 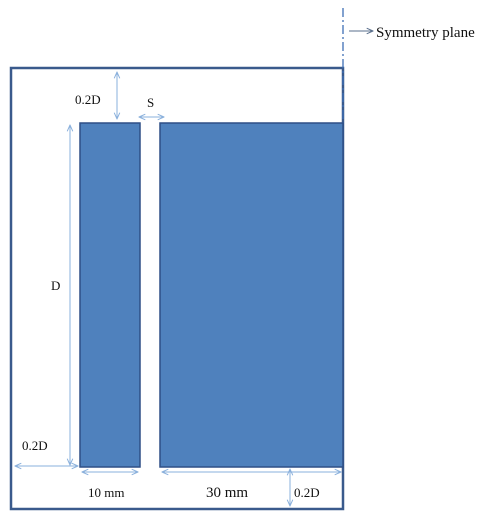 What do you see at coordinates (55, 285) in the screenshot?
I see `label-height-d: D` at bounding box center [55, 285].